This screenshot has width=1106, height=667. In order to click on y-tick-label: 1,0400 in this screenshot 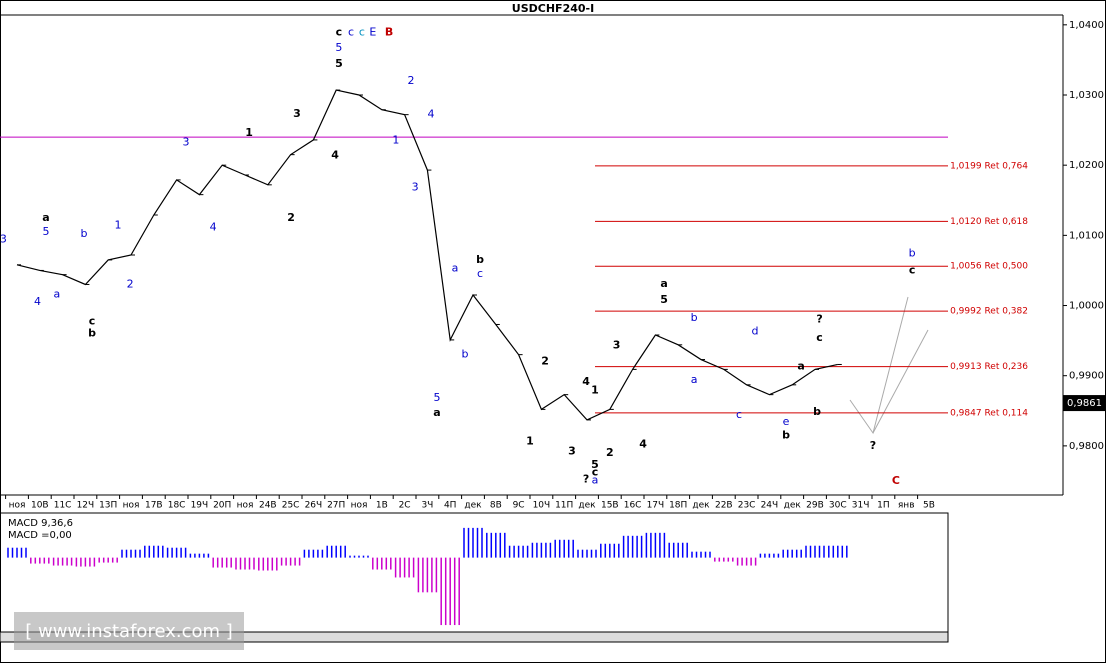, I will do `click(1086, 25)`.